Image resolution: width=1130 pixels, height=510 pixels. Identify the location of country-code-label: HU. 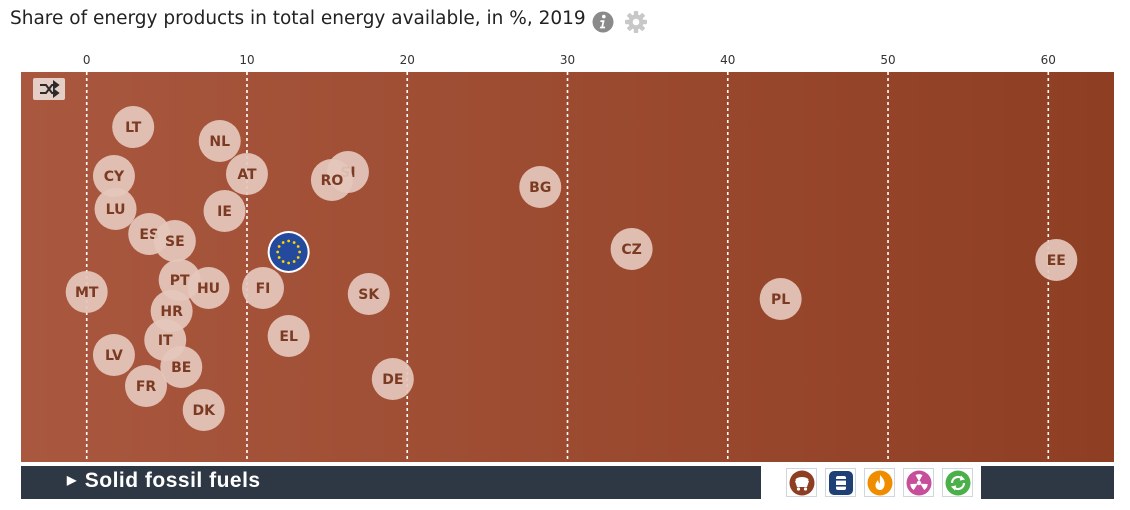
(208, 289).